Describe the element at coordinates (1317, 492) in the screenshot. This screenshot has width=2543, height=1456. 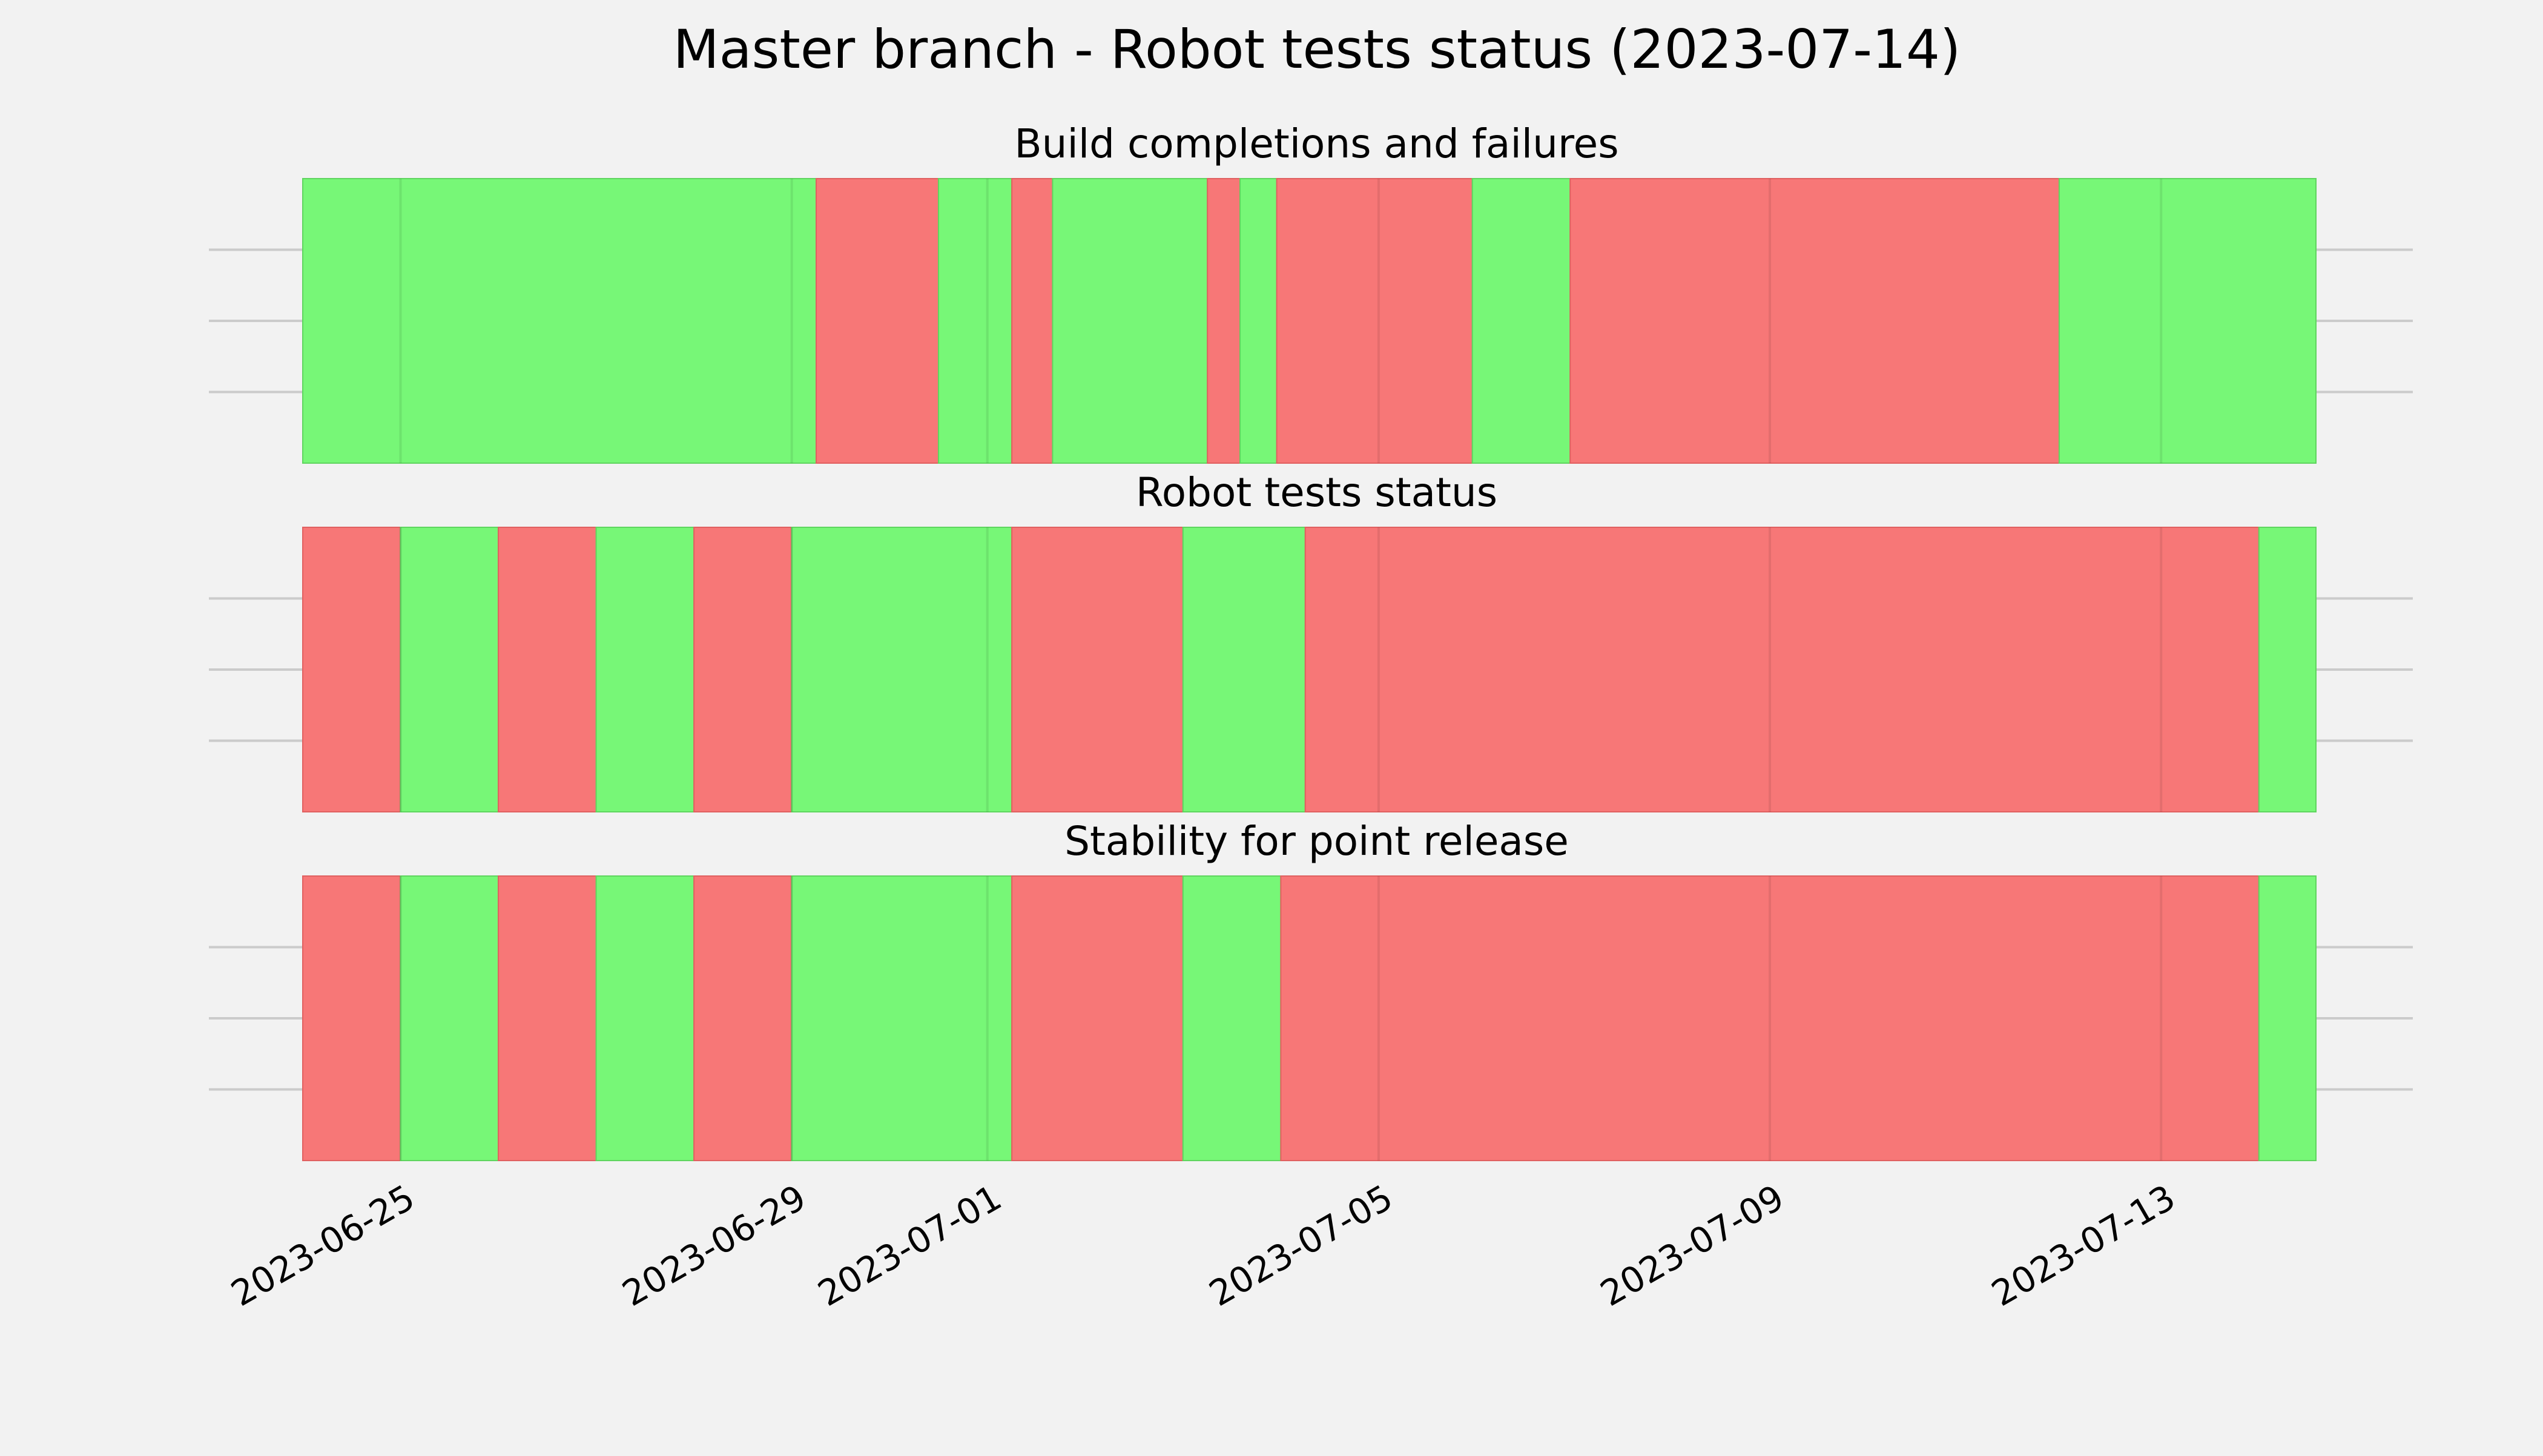
I see `panel-title: Robot tests status` at that location.